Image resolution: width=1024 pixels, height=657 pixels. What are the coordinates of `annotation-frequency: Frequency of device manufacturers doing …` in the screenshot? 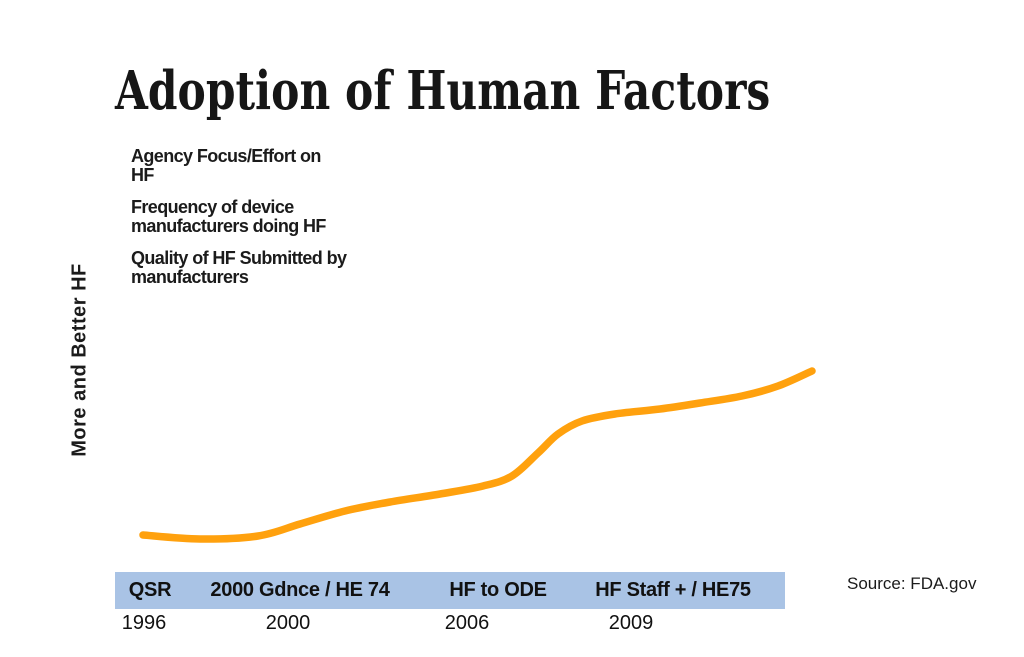 It's located at (228, 216).